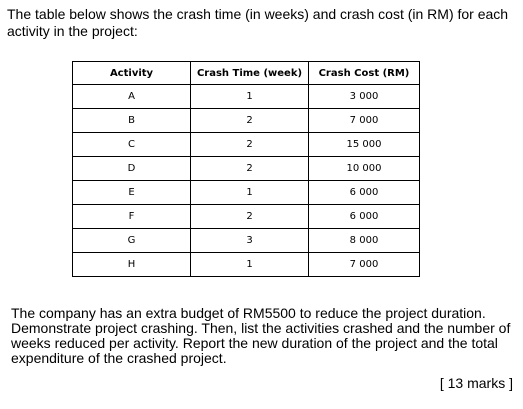 The width and height of the screenshot is (523, 409). I want to click on header-row: Activity Crash Time (week) Crash Cost (RM), so click(246, 73).